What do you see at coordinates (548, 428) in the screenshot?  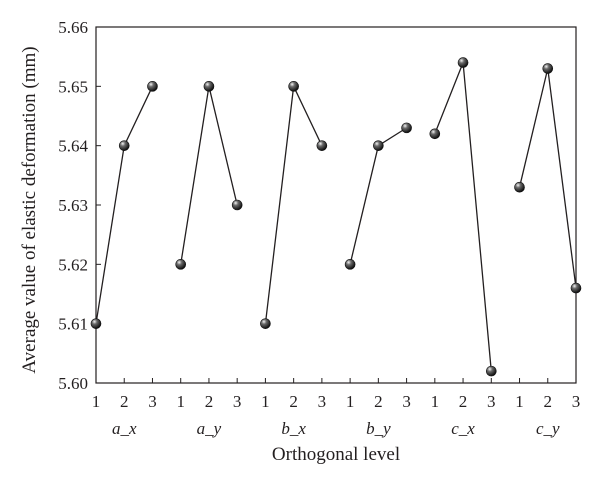 I see `group-label: c_y` at bounding box center [548, 428].